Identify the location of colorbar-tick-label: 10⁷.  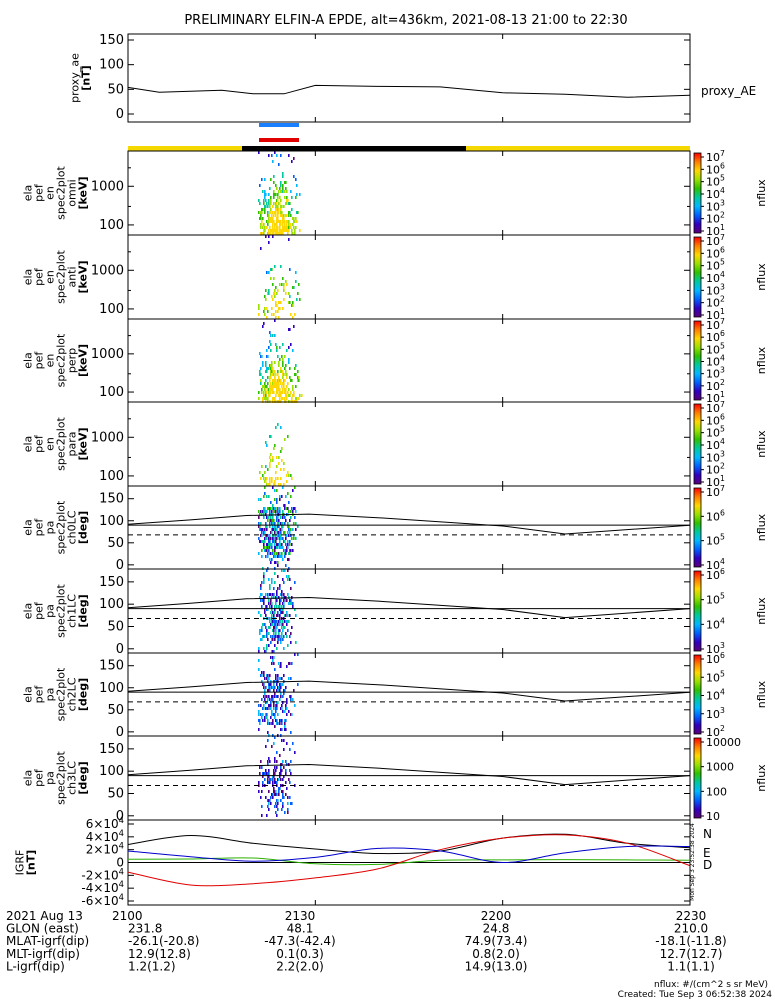
(715, 156).